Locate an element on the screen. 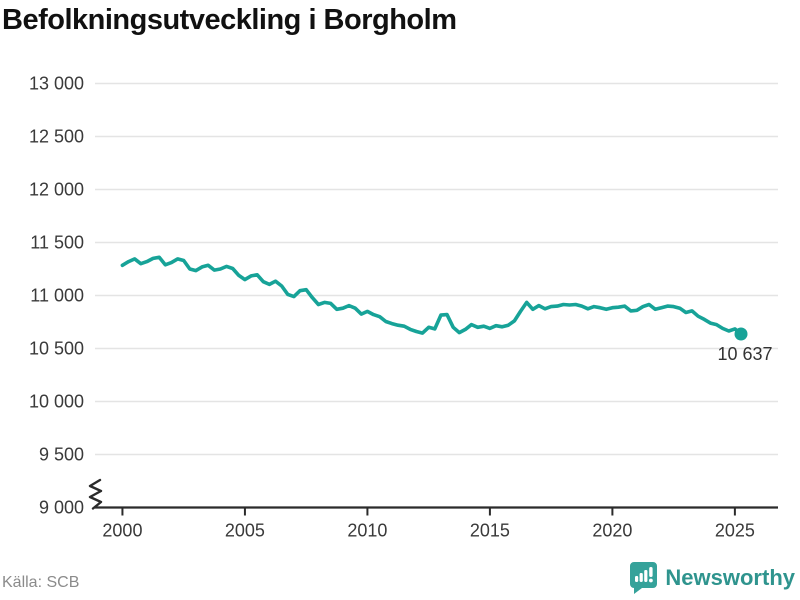 This screenshot has height=600, width=800. end-value-label: 10 637 is located at coordinates (744, 354).